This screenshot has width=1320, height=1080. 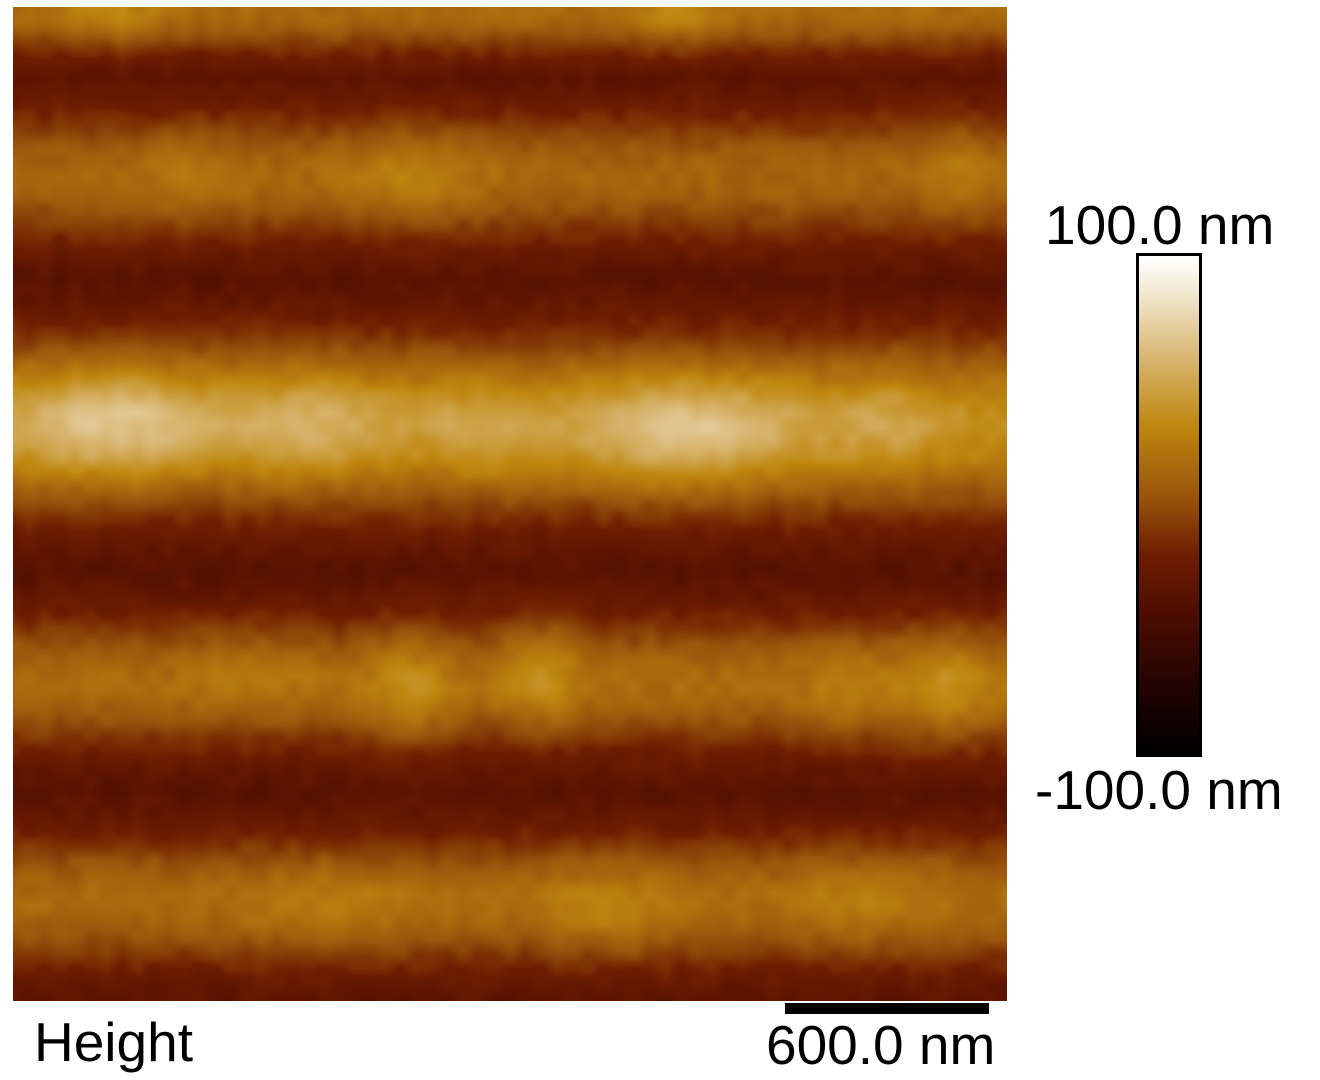 What do you see at coordinates (1160, 225) in the screenshot?
I see `color-scale-max-label: 100.0 nm` at bounding box center [1160, 225].